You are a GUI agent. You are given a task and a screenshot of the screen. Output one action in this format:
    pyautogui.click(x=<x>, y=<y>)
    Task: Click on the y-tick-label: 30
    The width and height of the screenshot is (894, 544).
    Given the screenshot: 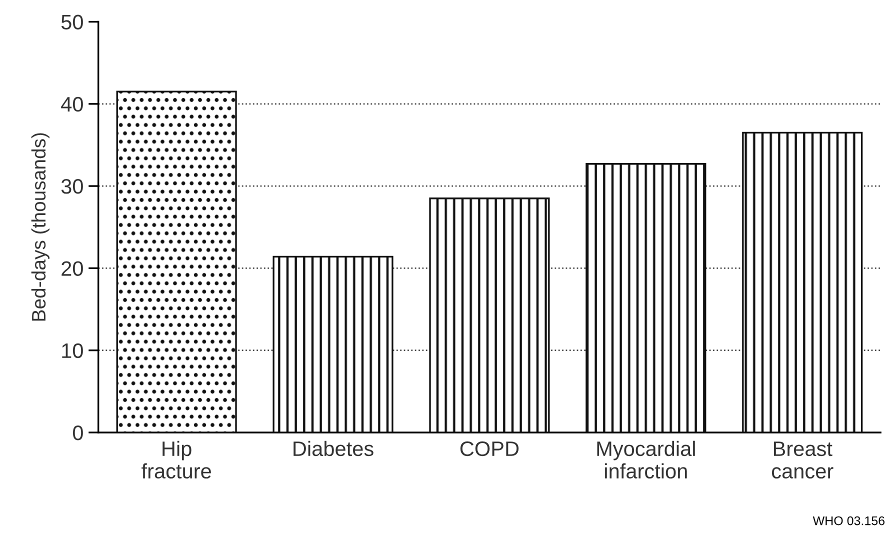 What is the action you would take?
    pyautogui.click(x=72, y=186)
    